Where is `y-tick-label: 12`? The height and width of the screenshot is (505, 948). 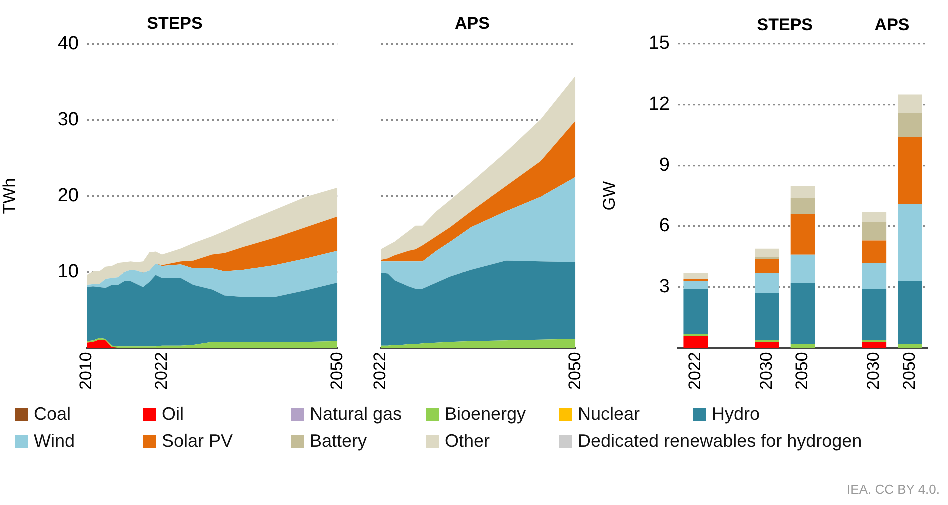 y-tick-label: 12 is located at coordinates (659, 105).